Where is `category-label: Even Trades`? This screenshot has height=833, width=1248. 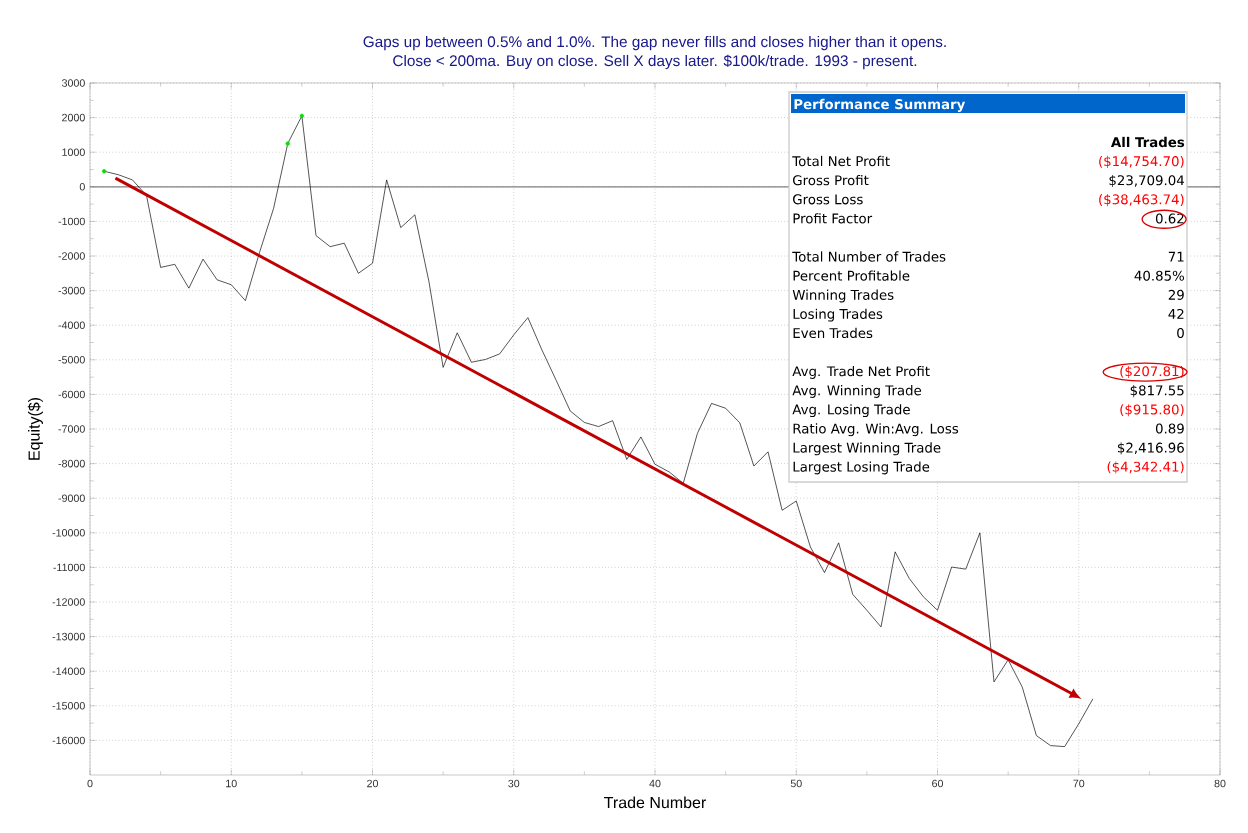 category-label: Even Trades is located at coordinates (833, 333).